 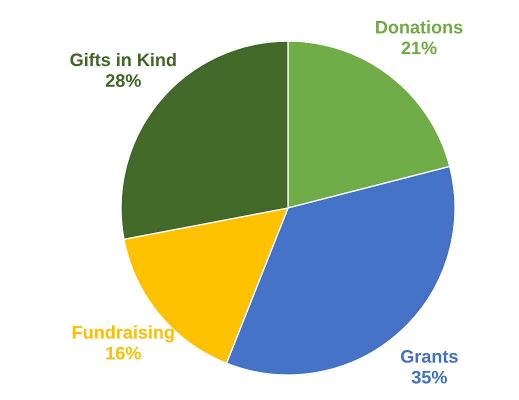 What do you see at coordinates (123, 59) in the screenshot?
I see `slice-label: Gifts in Kind` at bounding box center [123, 59].